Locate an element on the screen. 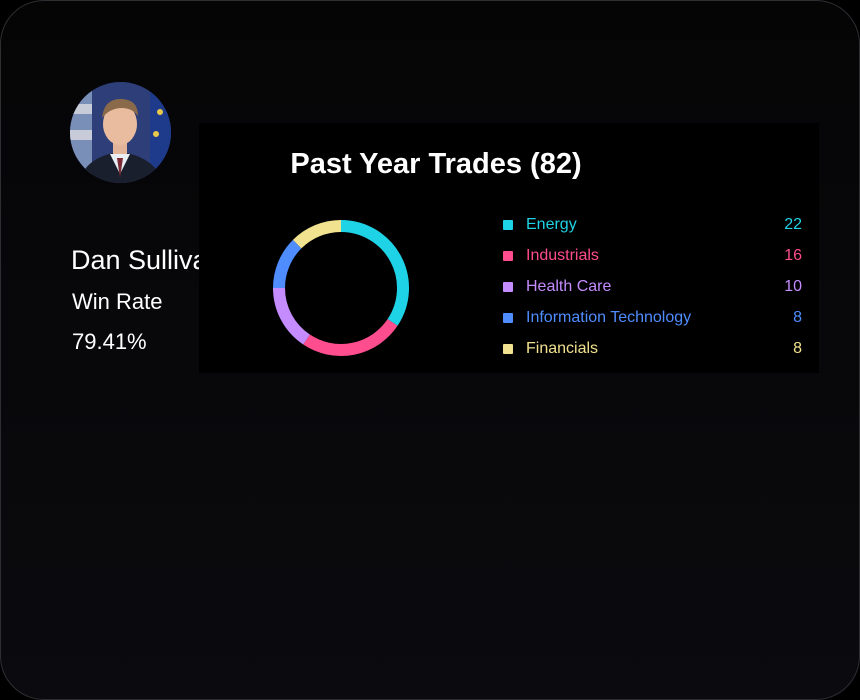  legend-label: Energy is located at coordinates (551, 224).